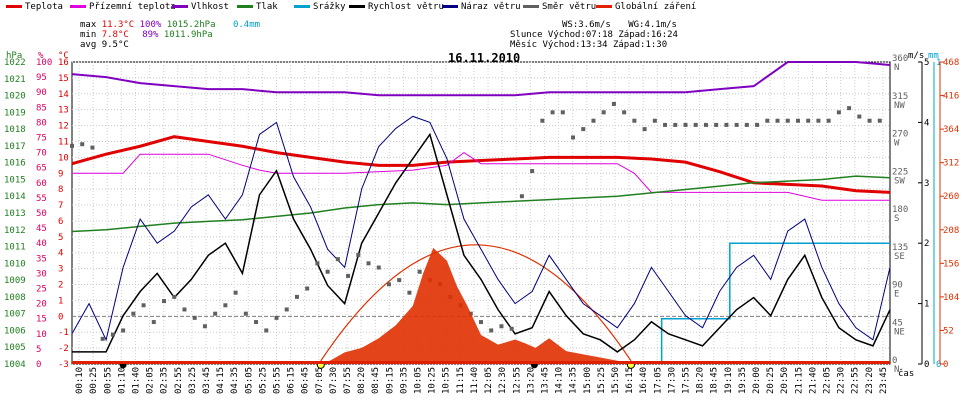 This screenshot has height=400, width=966. What do you see at coordinates (813, 380) in the screenshot?
I see `x-tick-label: 21:40` at bounding box center [813, 380].